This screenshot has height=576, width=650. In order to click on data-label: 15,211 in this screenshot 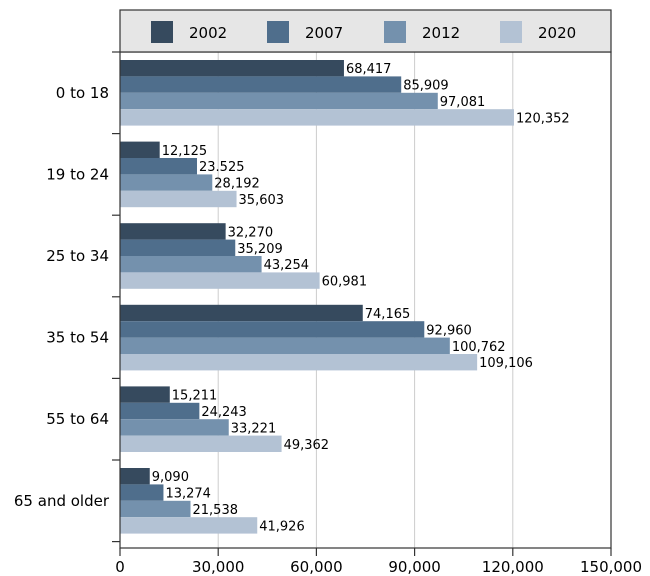, I will do `click(195, 396)`.